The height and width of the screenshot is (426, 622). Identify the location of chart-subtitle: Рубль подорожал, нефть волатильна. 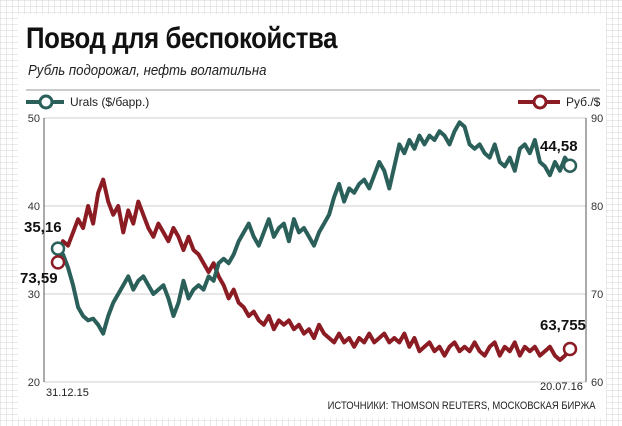
(147, 70).